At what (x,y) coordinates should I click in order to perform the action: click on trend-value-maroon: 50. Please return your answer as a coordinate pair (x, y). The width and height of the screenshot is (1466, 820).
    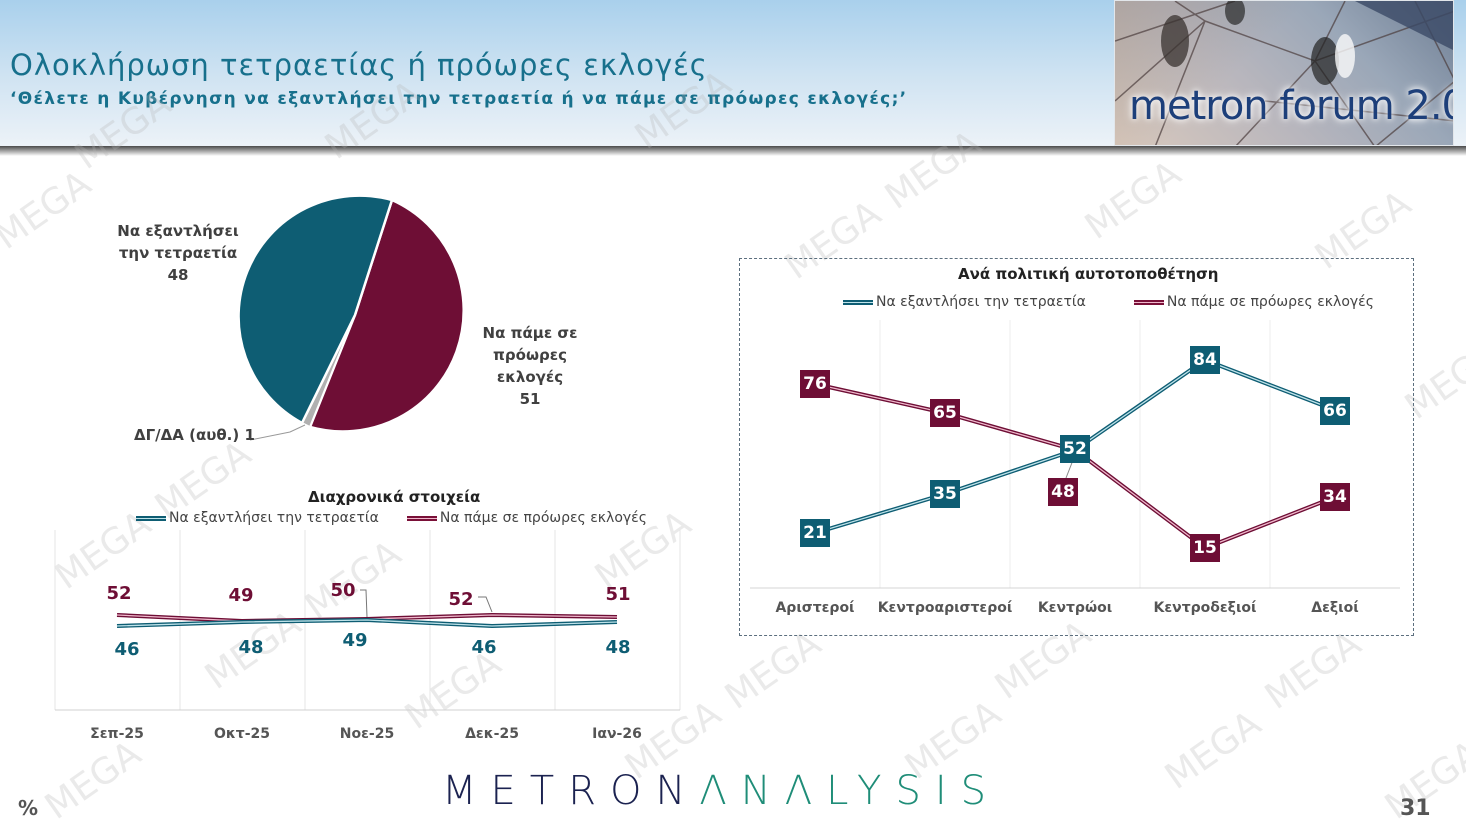
    Looking at the image, I should click on (343, 590).